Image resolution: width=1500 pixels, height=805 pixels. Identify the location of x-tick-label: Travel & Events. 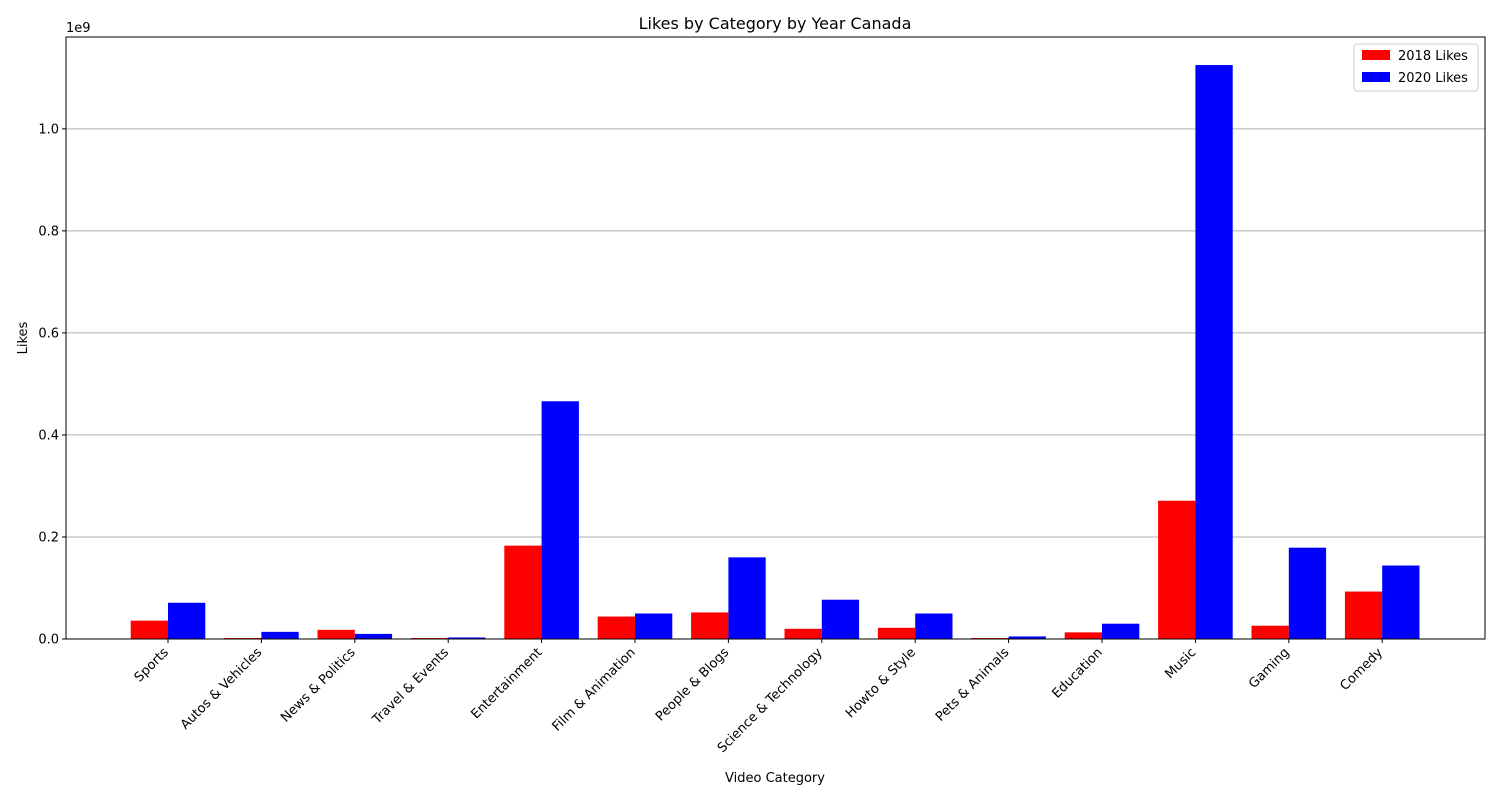
(410, 686).